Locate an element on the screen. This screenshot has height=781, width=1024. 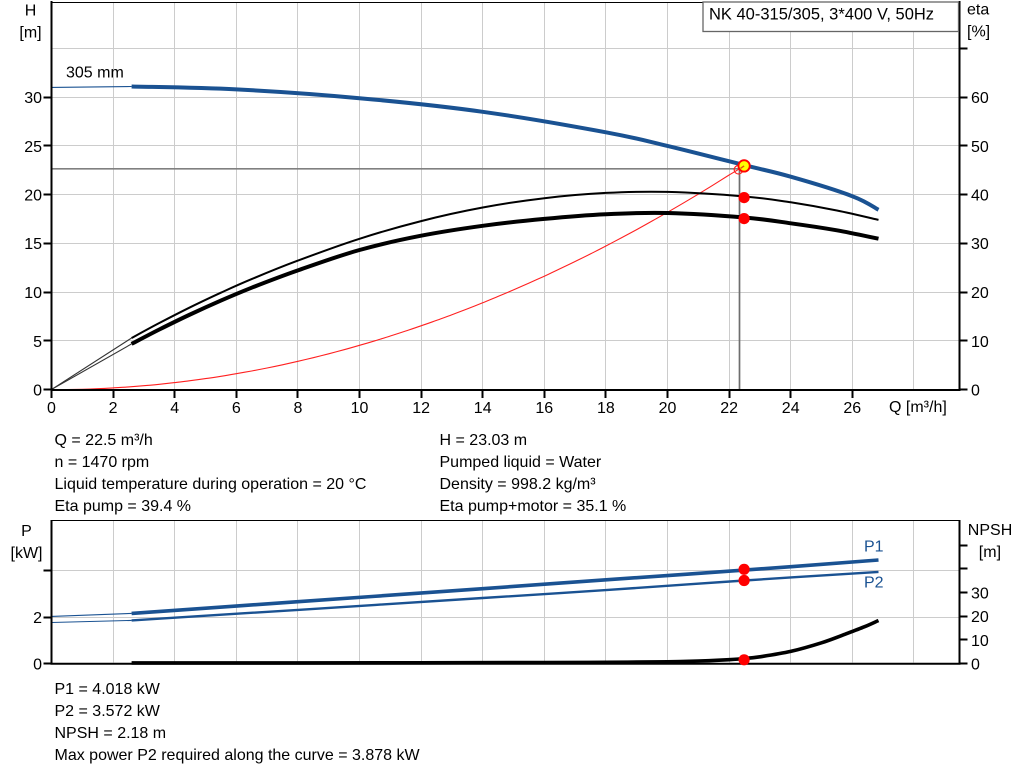
svg-text: P1 is located at coordinates (874, 547).